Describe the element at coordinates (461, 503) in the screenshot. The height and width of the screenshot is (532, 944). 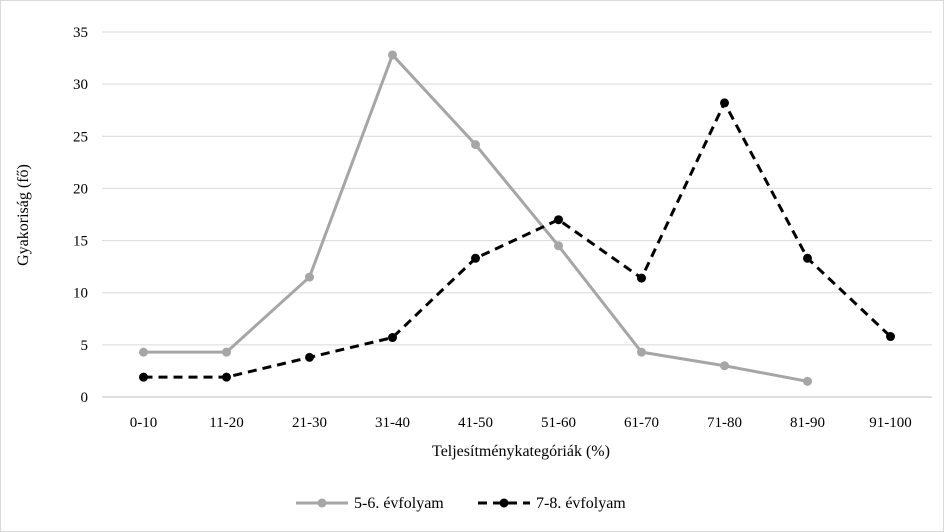
I see `legend: 5-6. évfolyam 7-8. évfolyam` at that location.